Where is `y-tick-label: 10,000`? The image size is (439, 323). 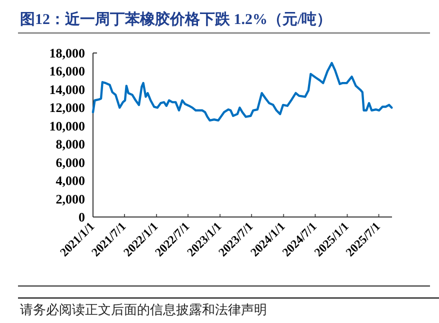 y-tick-label: 10,000 is located at coordinates (67, 126).